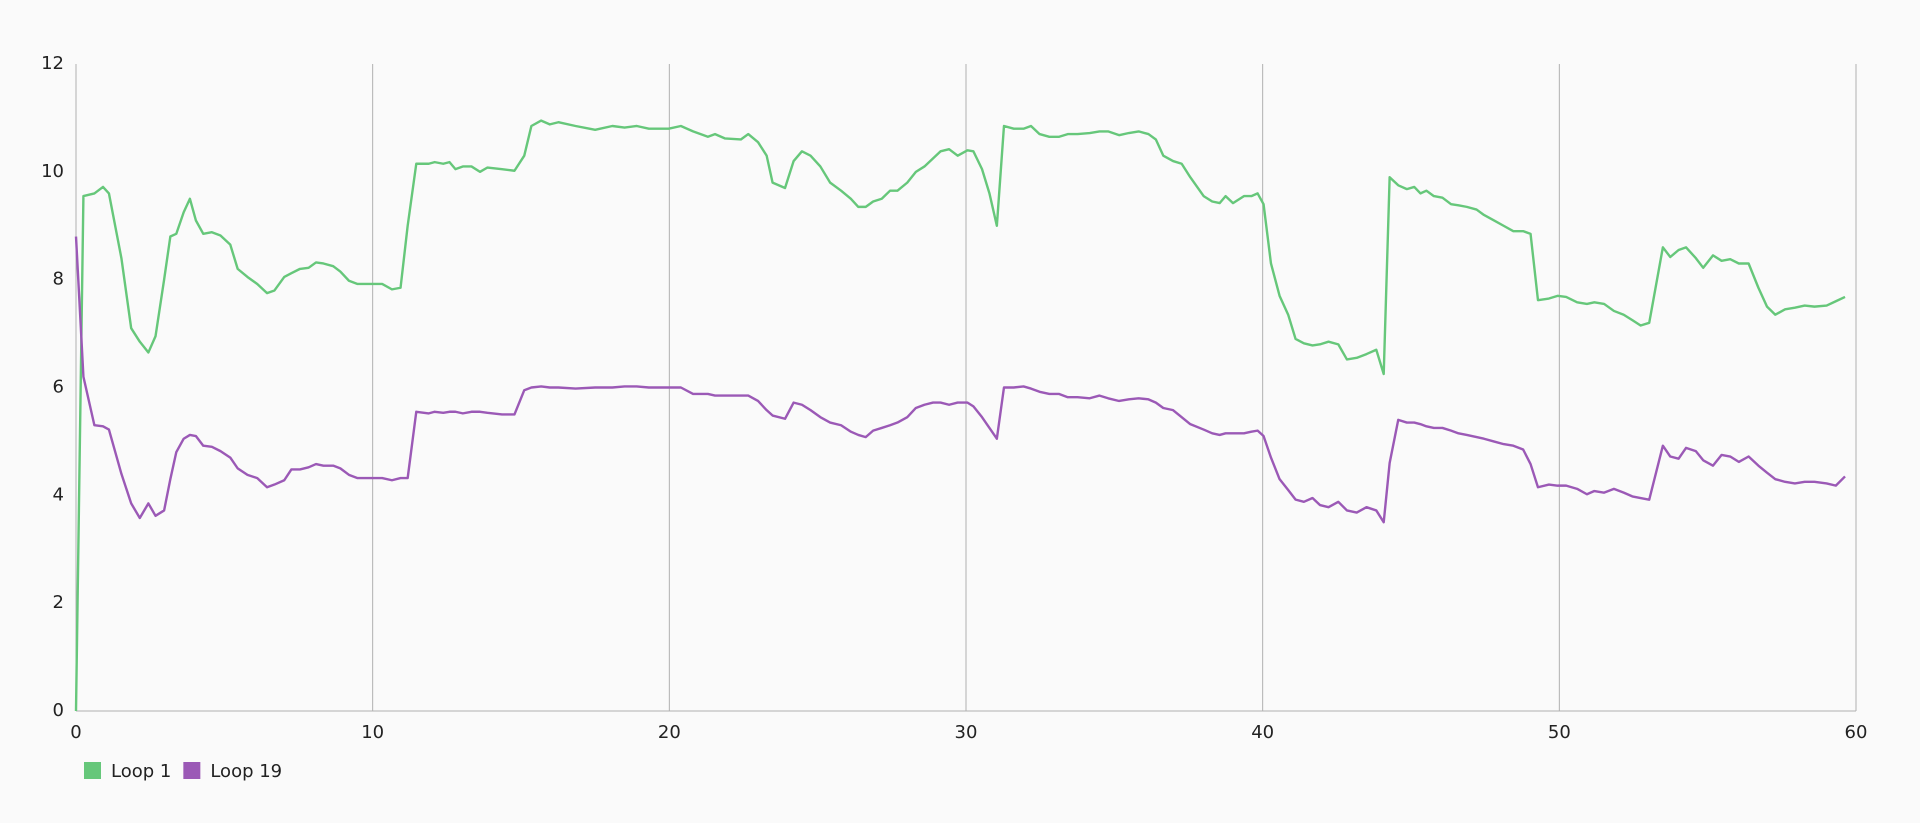 This screenshot has width=1920, height=823. What do you see at coordinates (58, 387) in the screenshot?
I see `y-tick-label: 6` at bounding box center [58, 387].